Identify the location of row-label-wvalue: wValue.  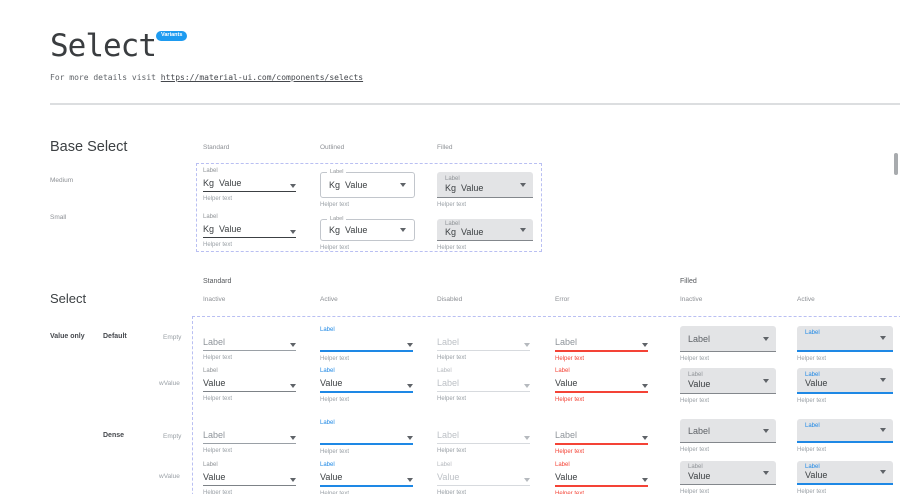
(169, 476).